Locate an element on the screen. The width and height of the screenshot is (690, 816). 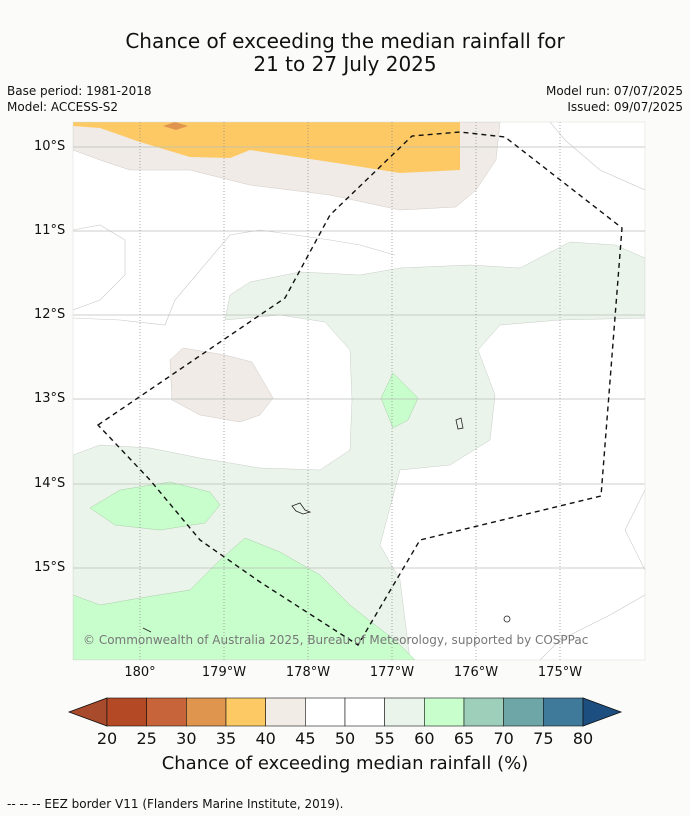
colorbar-tick-label: 55 is located at coordinates (384, 738).